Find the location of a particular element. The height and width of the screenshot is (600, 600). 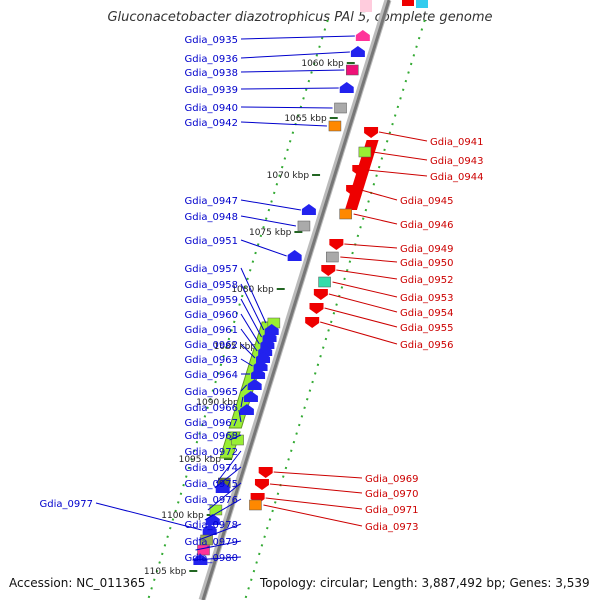

kbp-tick-label: 1065 kbp is located at coordinates (305, 119).